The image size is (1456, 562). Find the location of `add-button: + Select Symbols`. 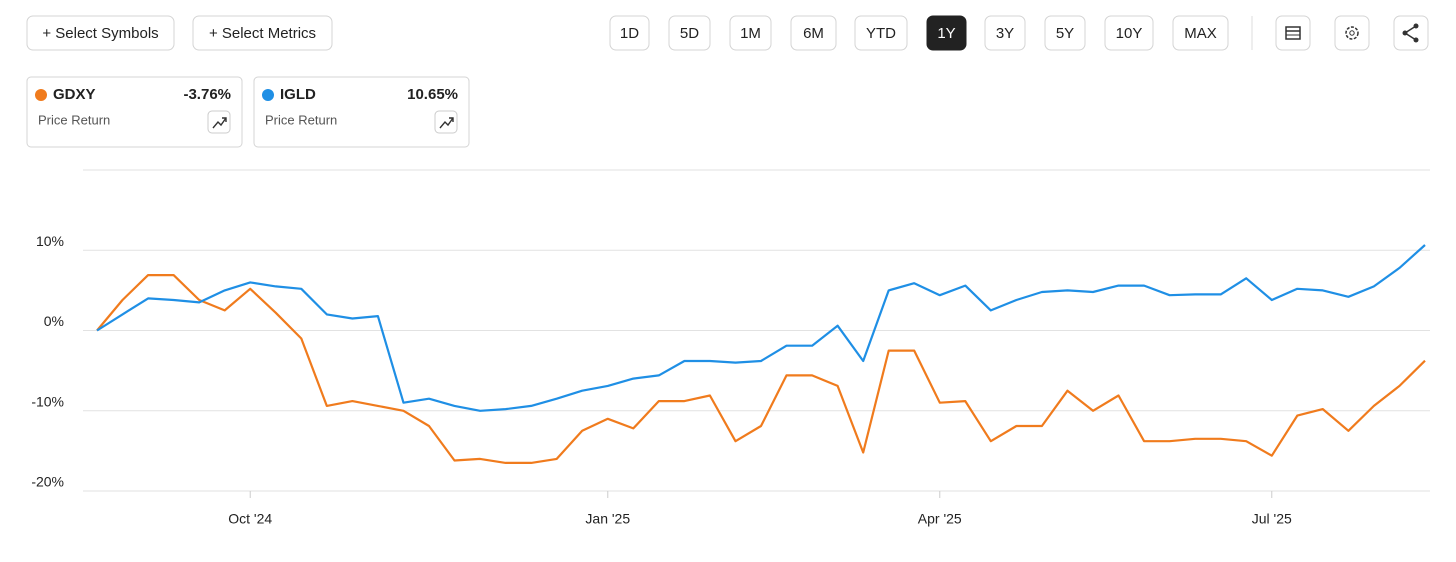

add-button: + Select Symbols is located at coordinates (100, 33).